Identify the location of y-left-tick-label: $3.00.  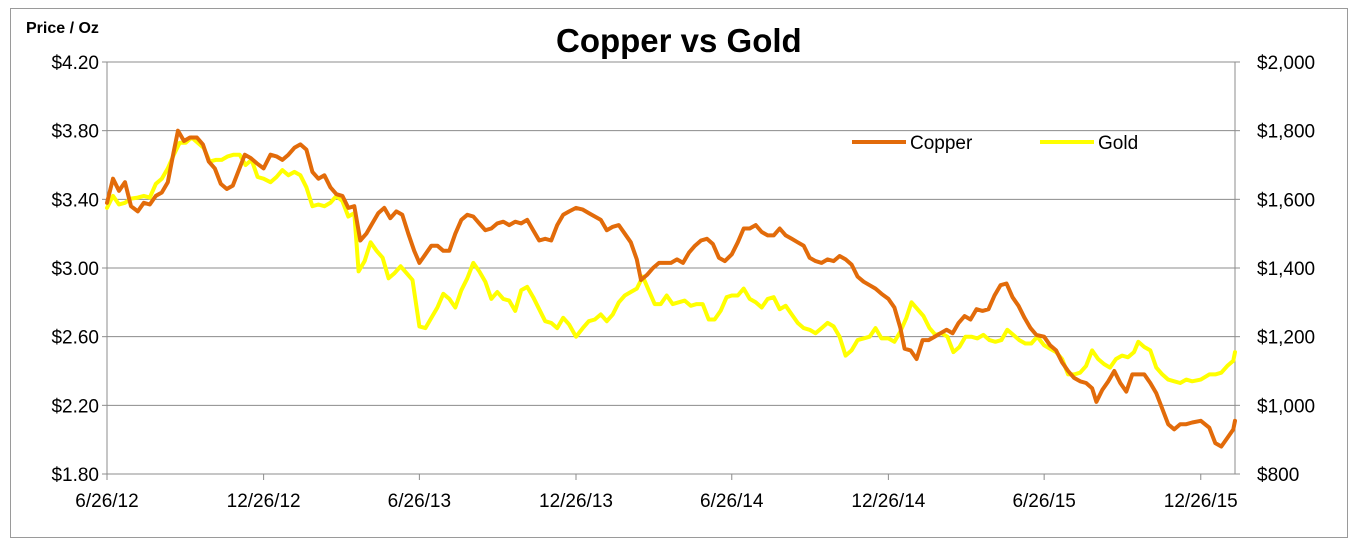
(75, 269).